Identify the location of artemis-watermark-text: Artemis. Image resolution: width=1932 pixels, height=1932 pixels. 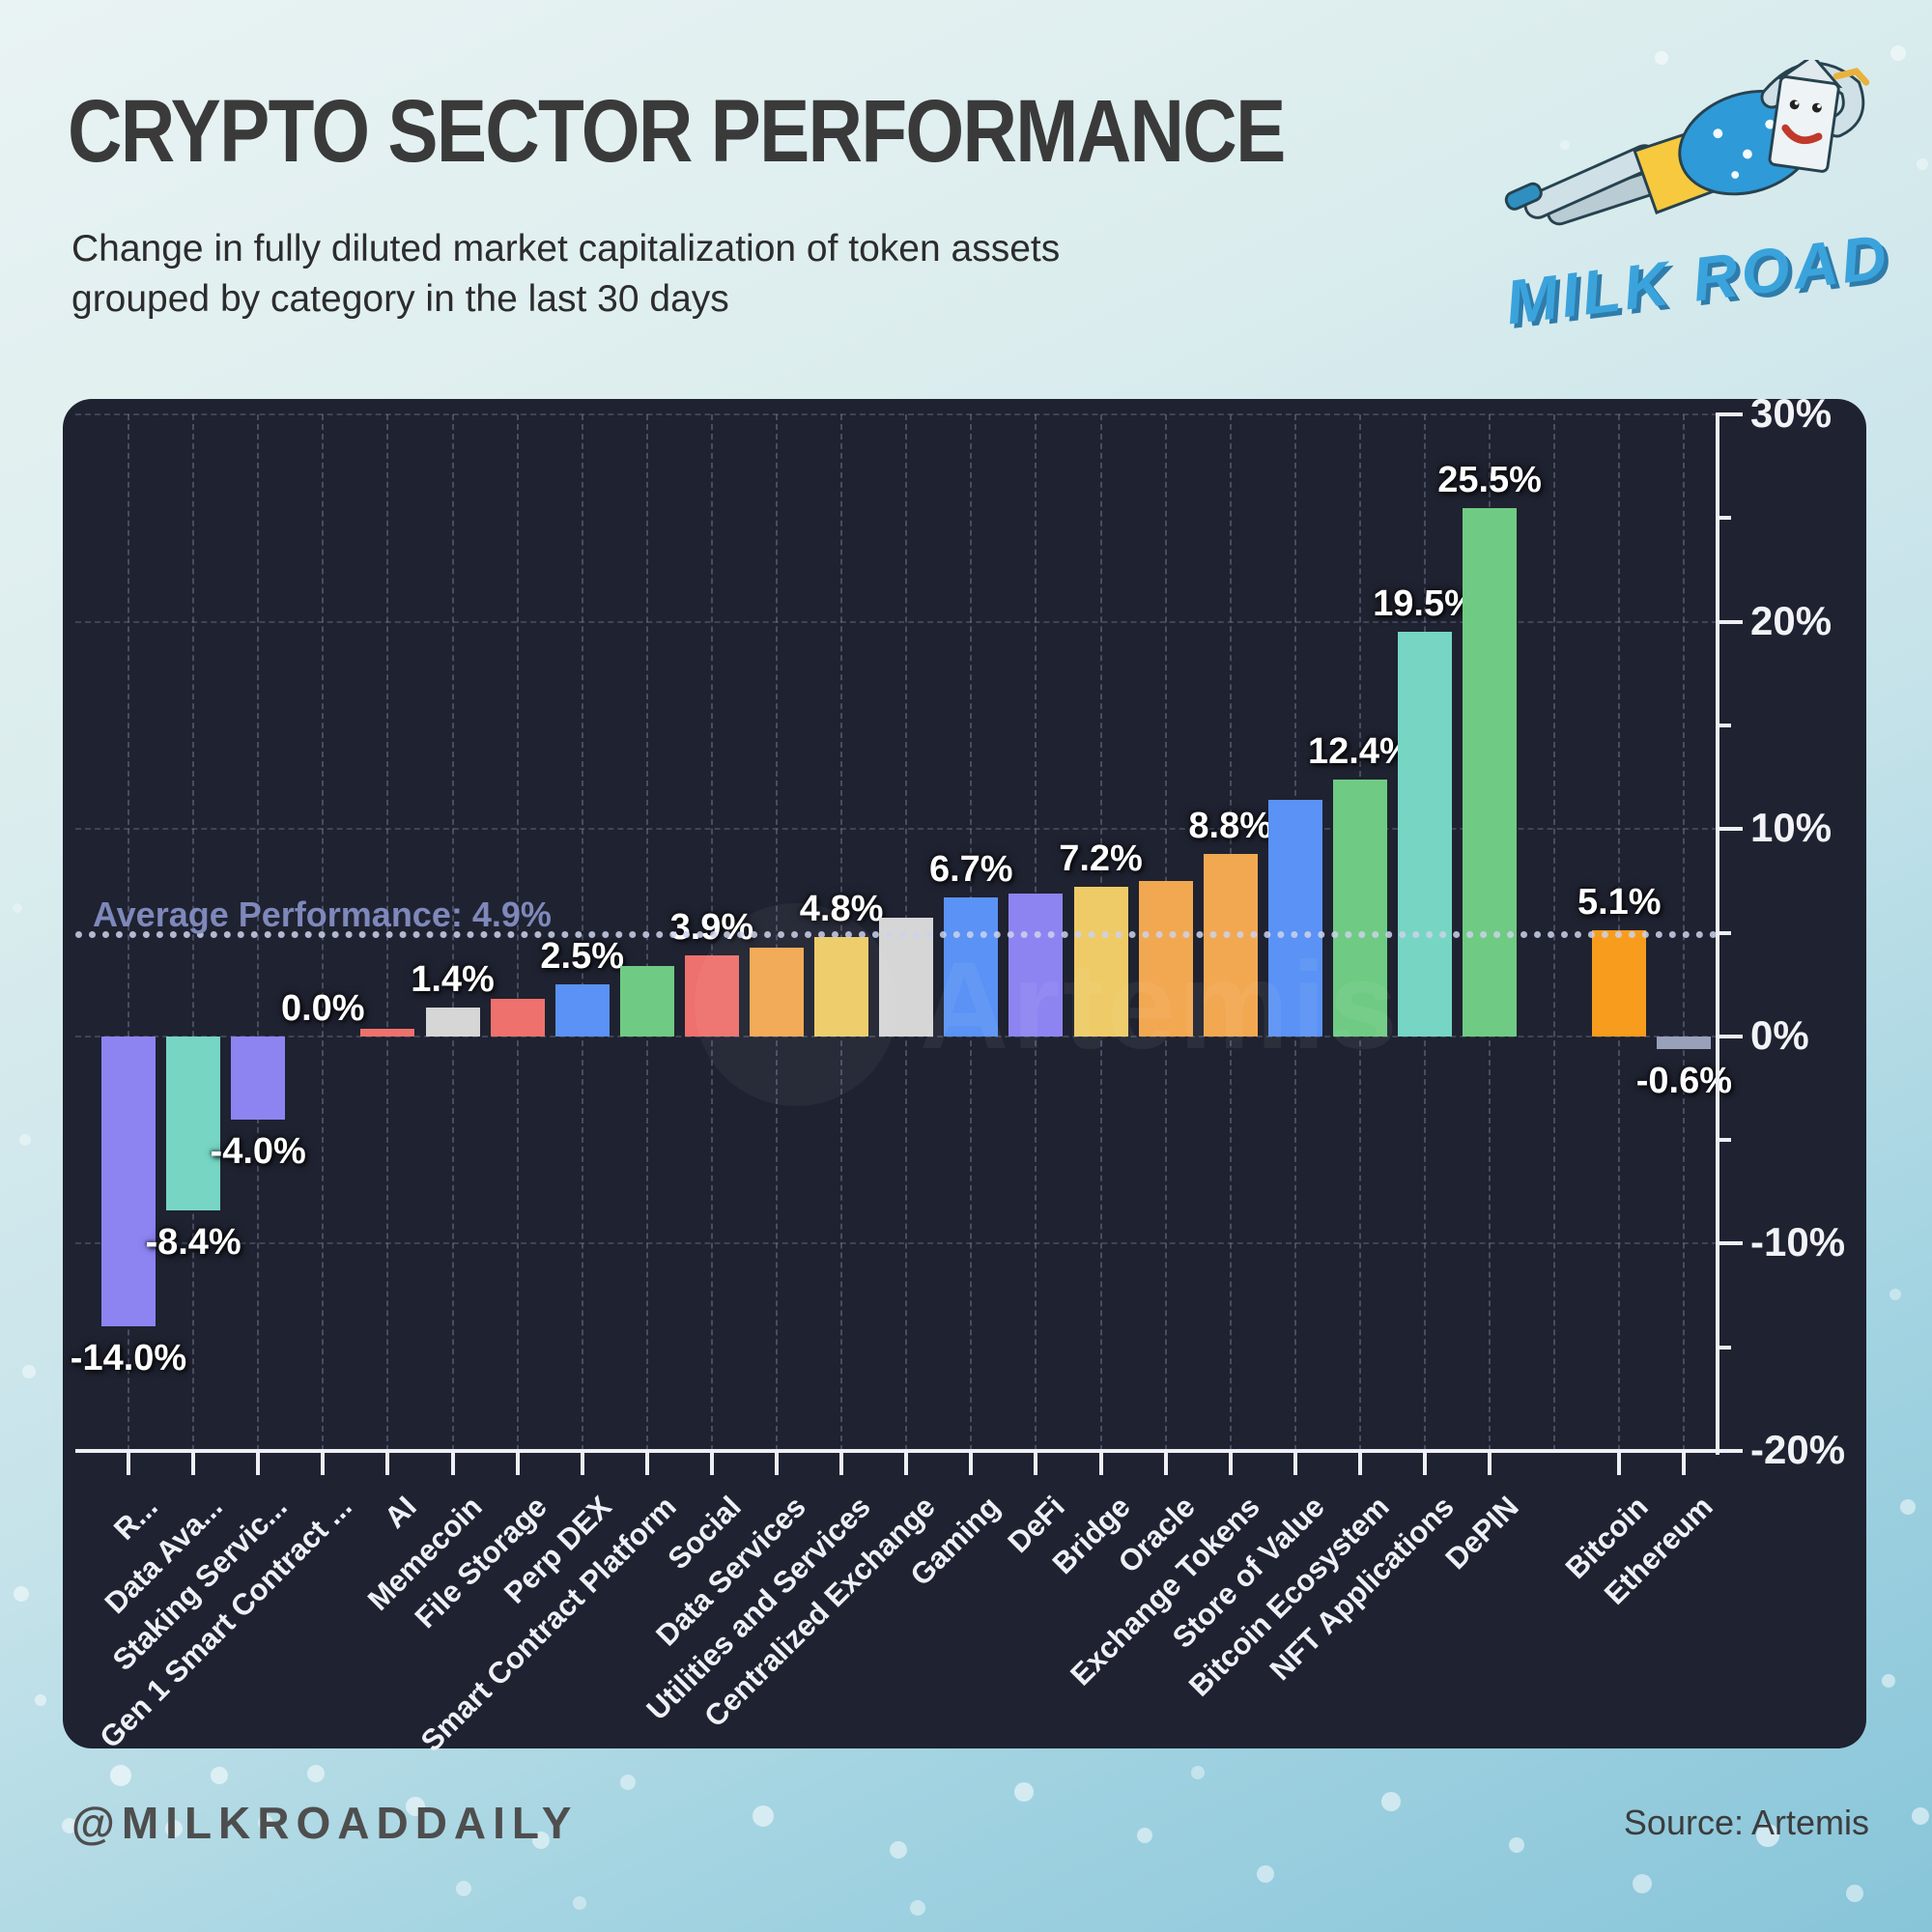
(1160, 1006).